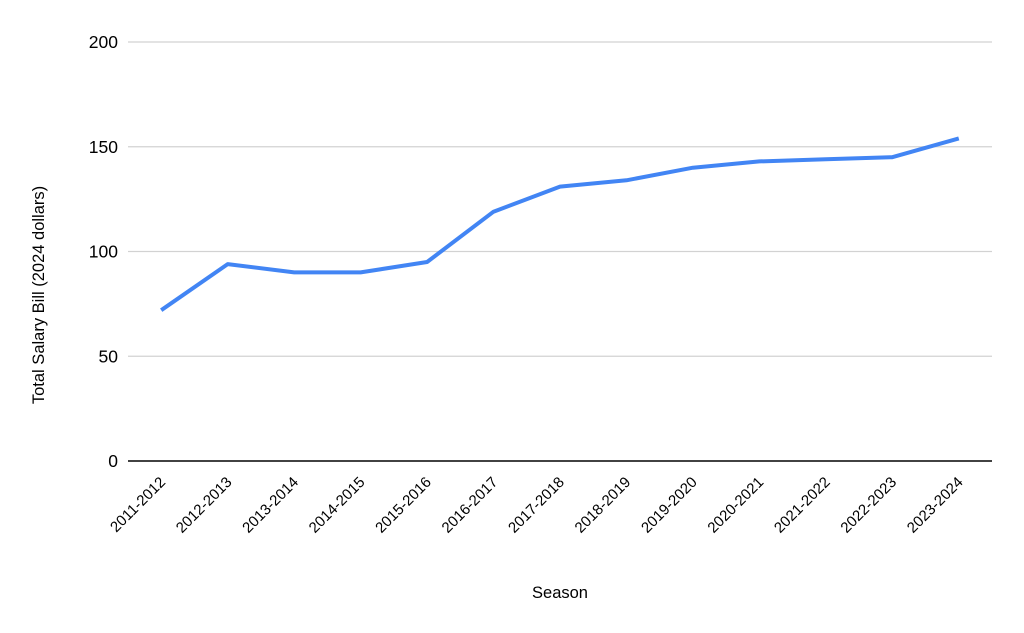 This screenshot has width=1024, height=633. I want to click on x-tick-label: 2016-2017, so click(470, 505).